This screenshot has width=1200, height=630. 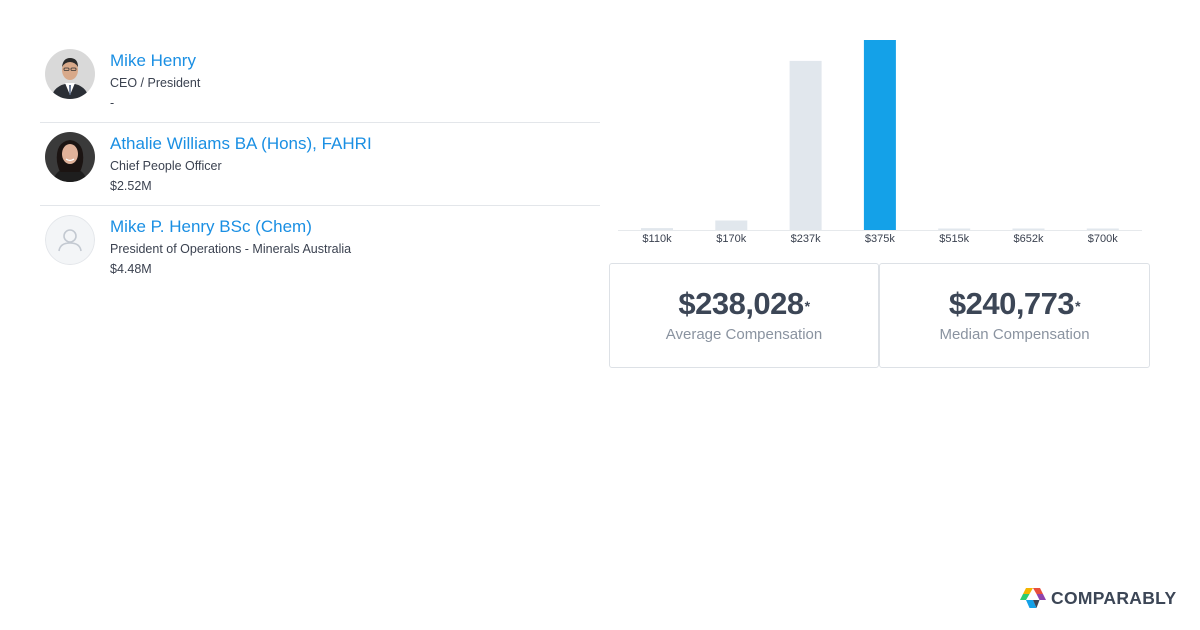 I want to click on x-tick-label: $700k, so click(x=1103, y=239).